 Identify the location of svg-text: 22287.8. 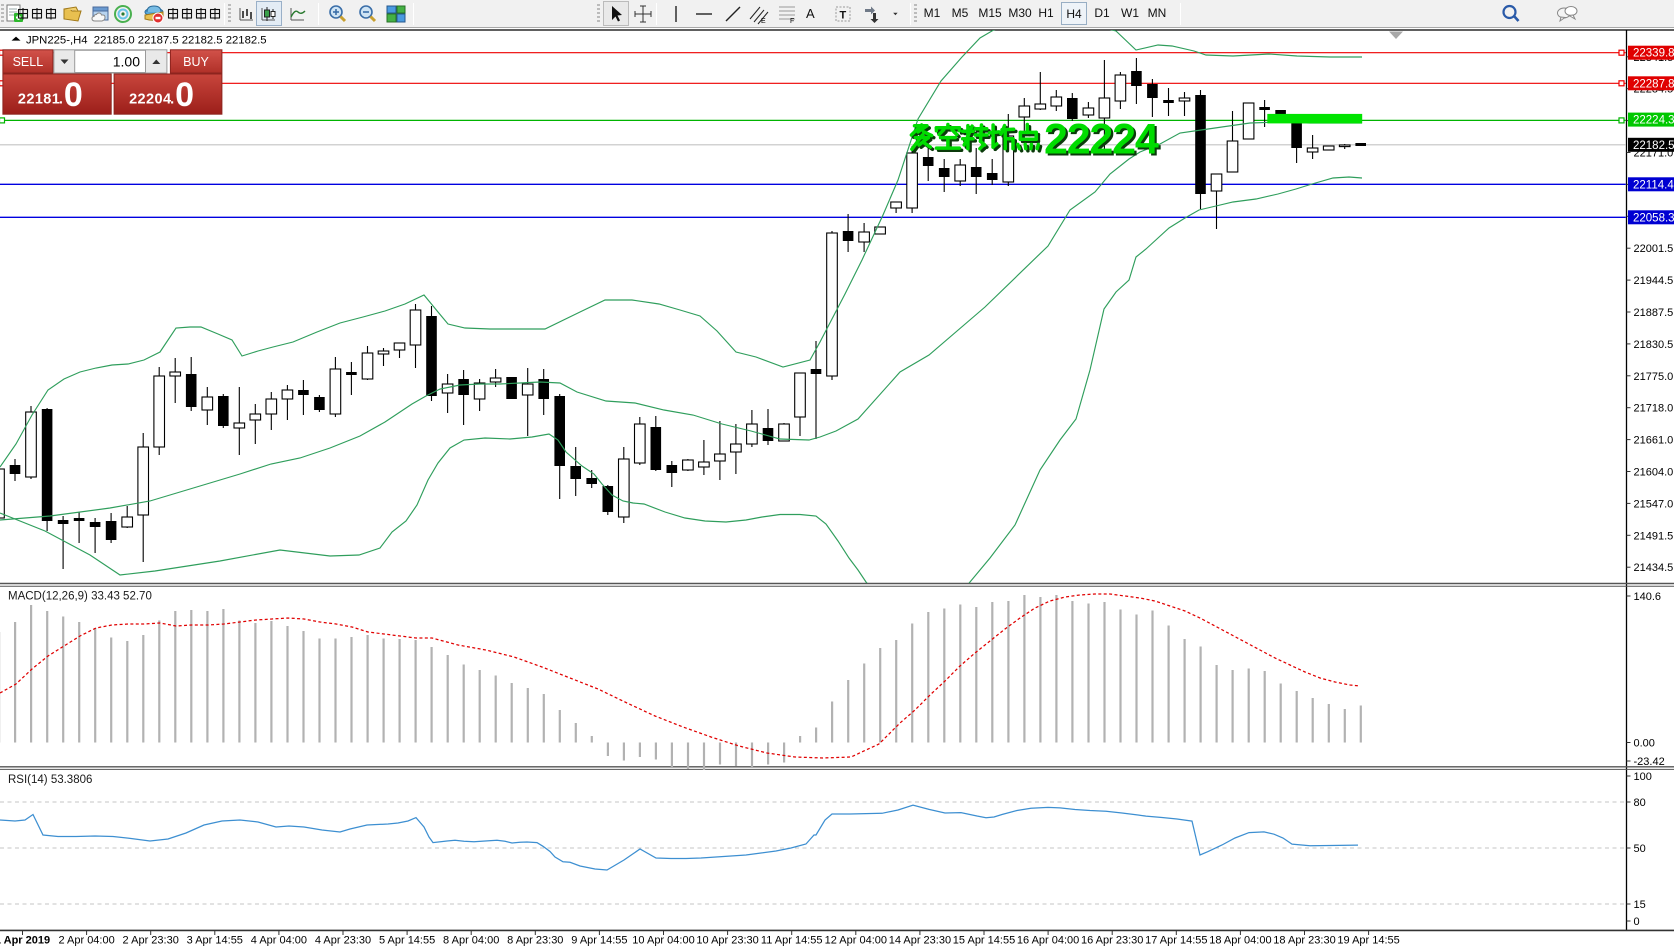
(1653, 84).